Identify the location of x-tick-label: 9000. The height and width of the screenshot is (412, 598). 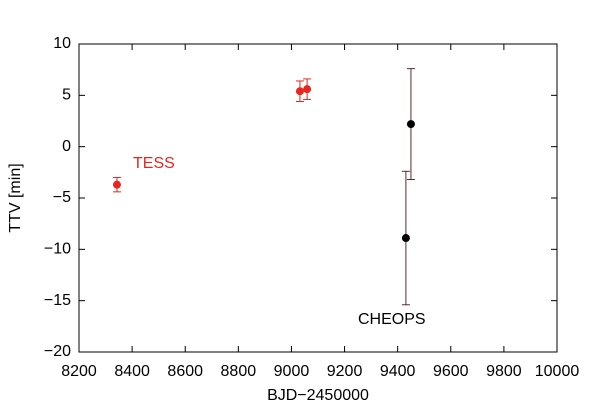
(292, 371).